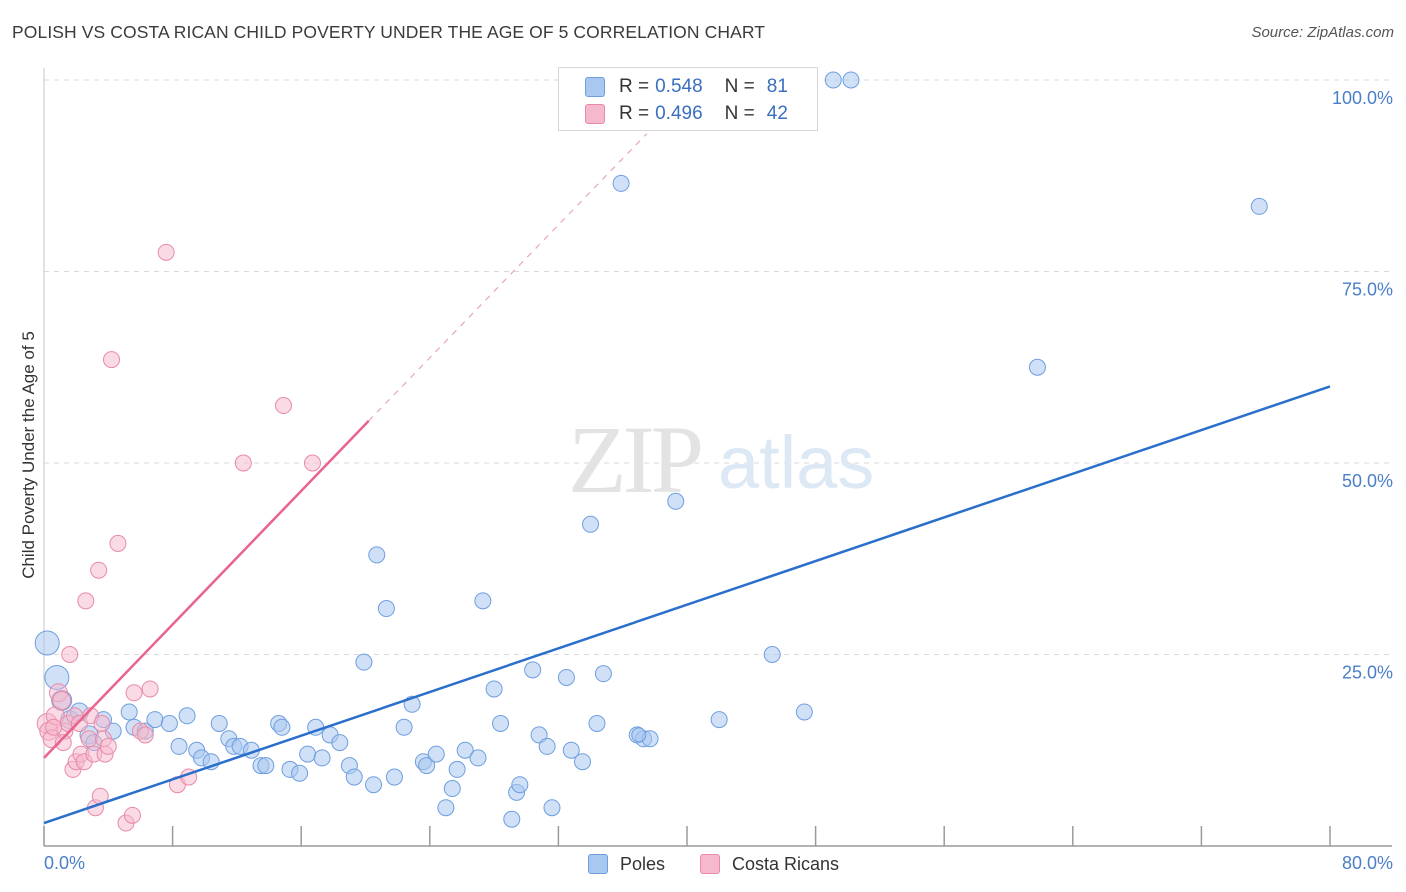 Image resolution: width=1406 pixels, height=892 pixels. Describe the element at coordinates (643, 863) in the screenshot. I see `bottom-poles-label: Poles` at that location.